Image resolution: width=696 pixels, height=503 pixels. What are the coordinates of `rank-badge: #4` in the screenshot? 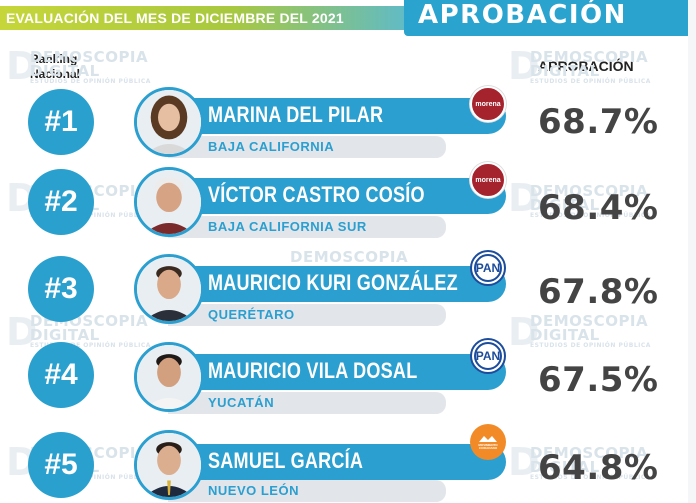 It's located at (61, 375).